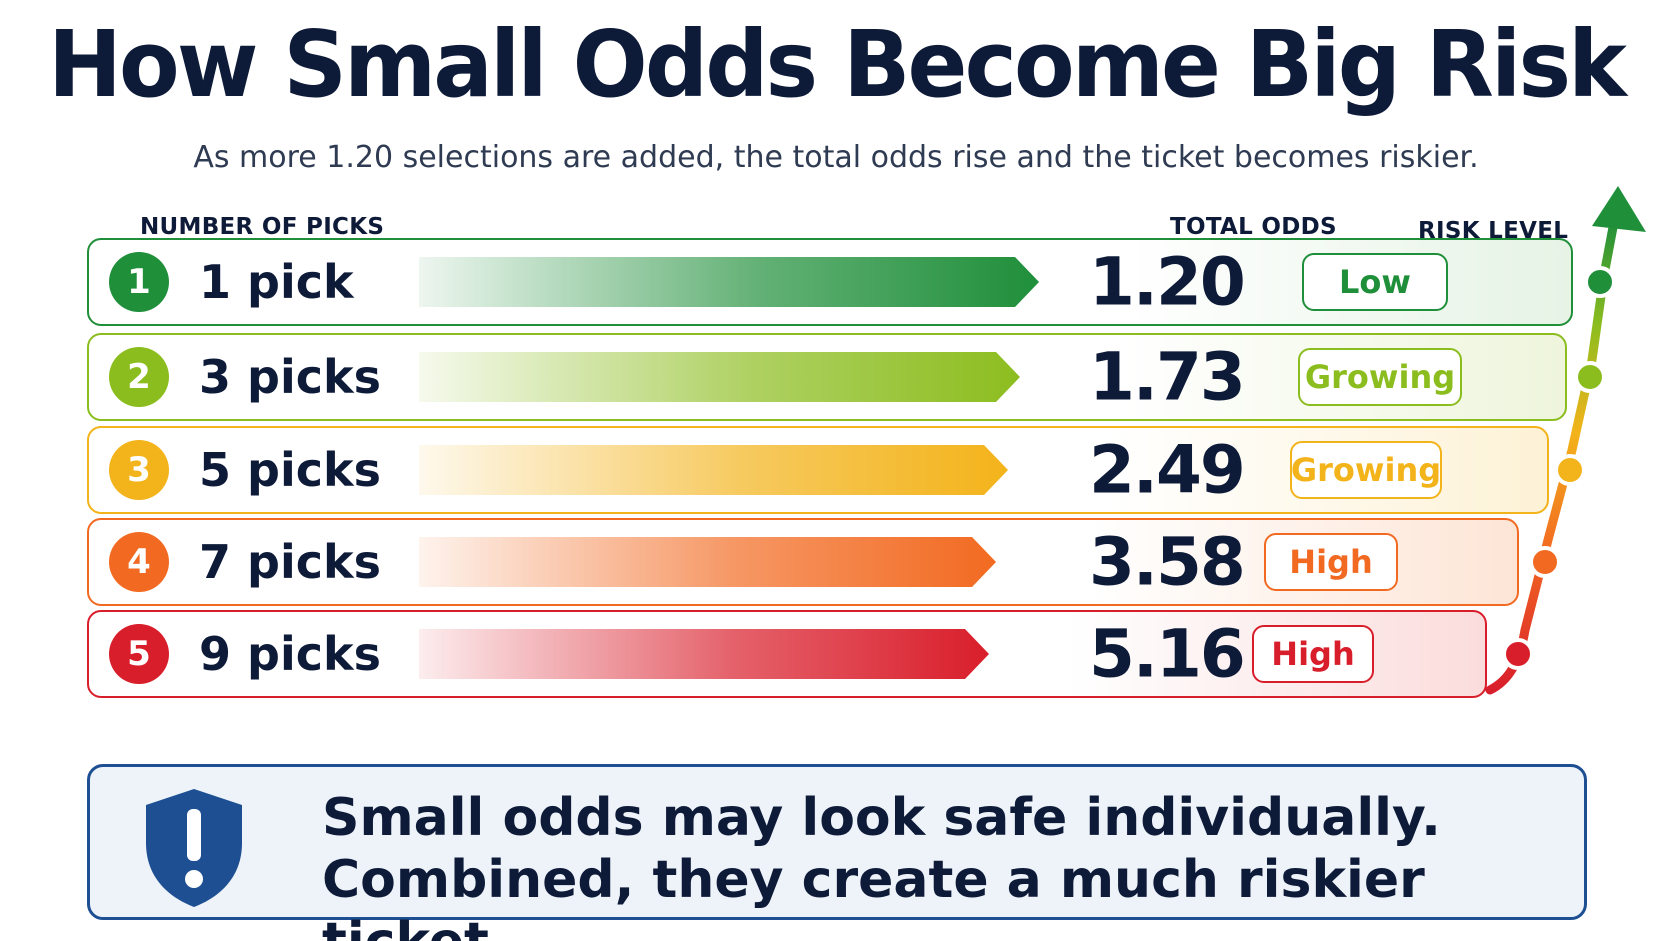 This screenshot has height=941, width=1672. Describe the element at coordinates (837, 64) in the screenshot. I see `chart-title: How Small Odds Become Big Risk` at that location.